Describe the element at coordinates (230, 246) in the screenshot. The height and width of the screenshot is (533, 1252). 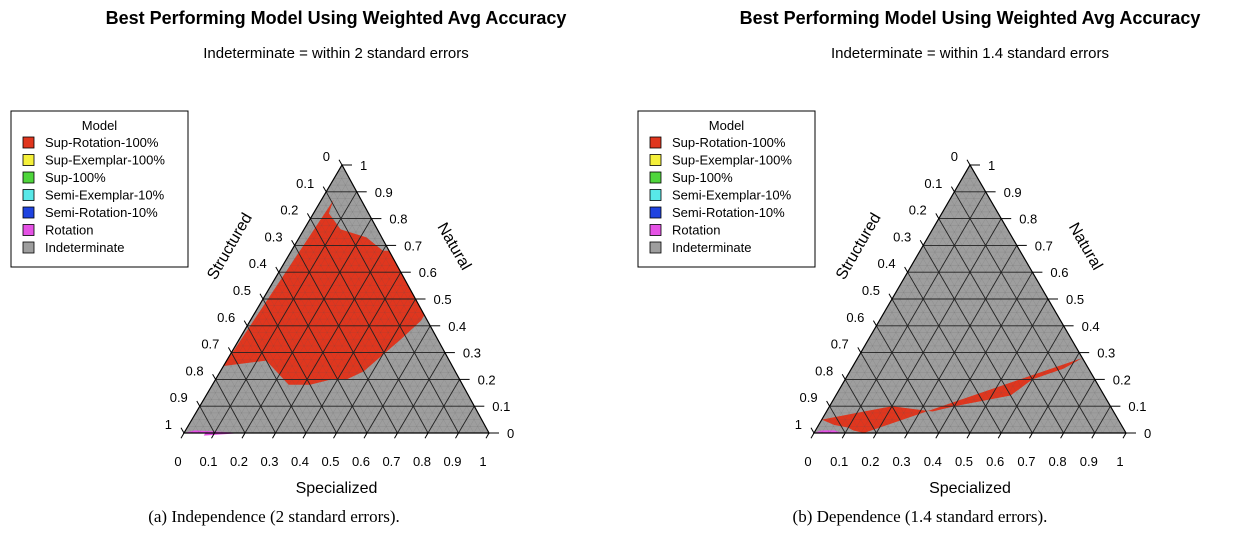
I see `axis-label-structured: Structured` at that location.